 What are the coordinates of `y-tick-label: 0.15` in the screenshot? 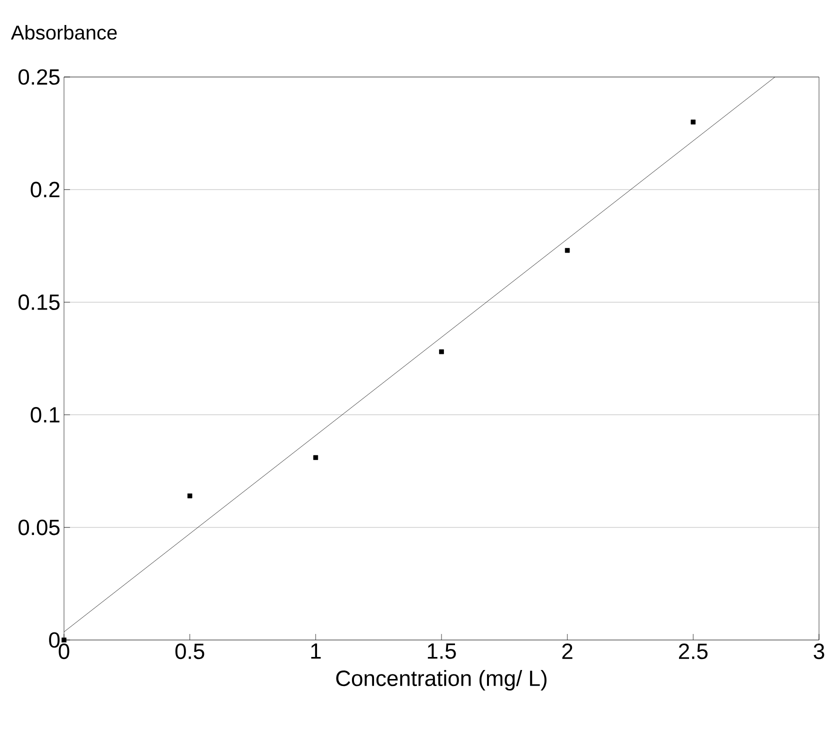 It's located at (39, 302).